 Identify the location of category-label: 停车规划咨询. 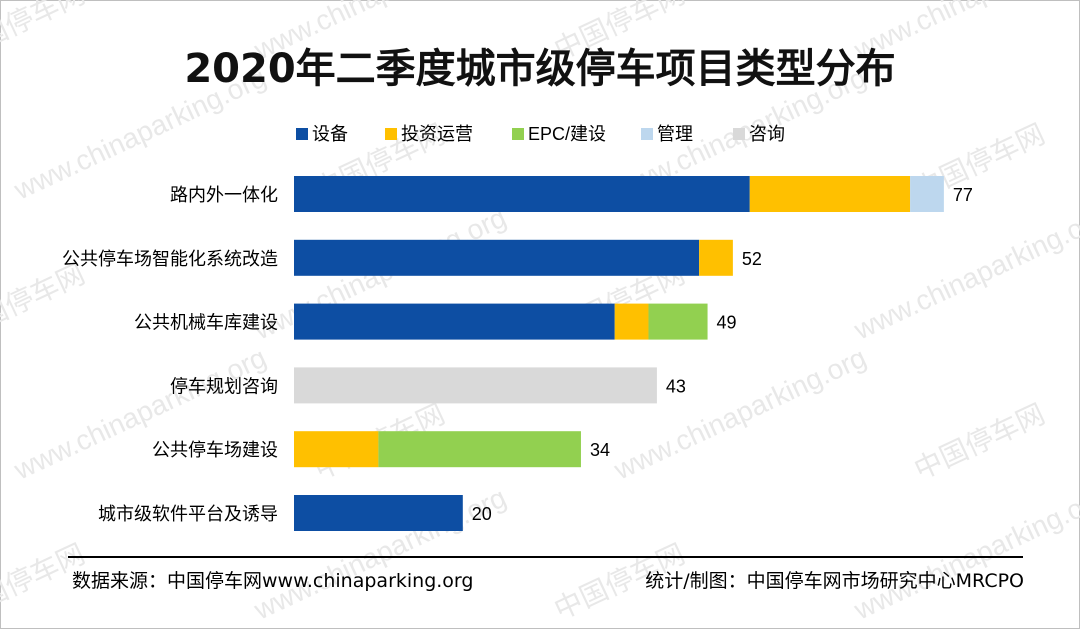
(224, 386).